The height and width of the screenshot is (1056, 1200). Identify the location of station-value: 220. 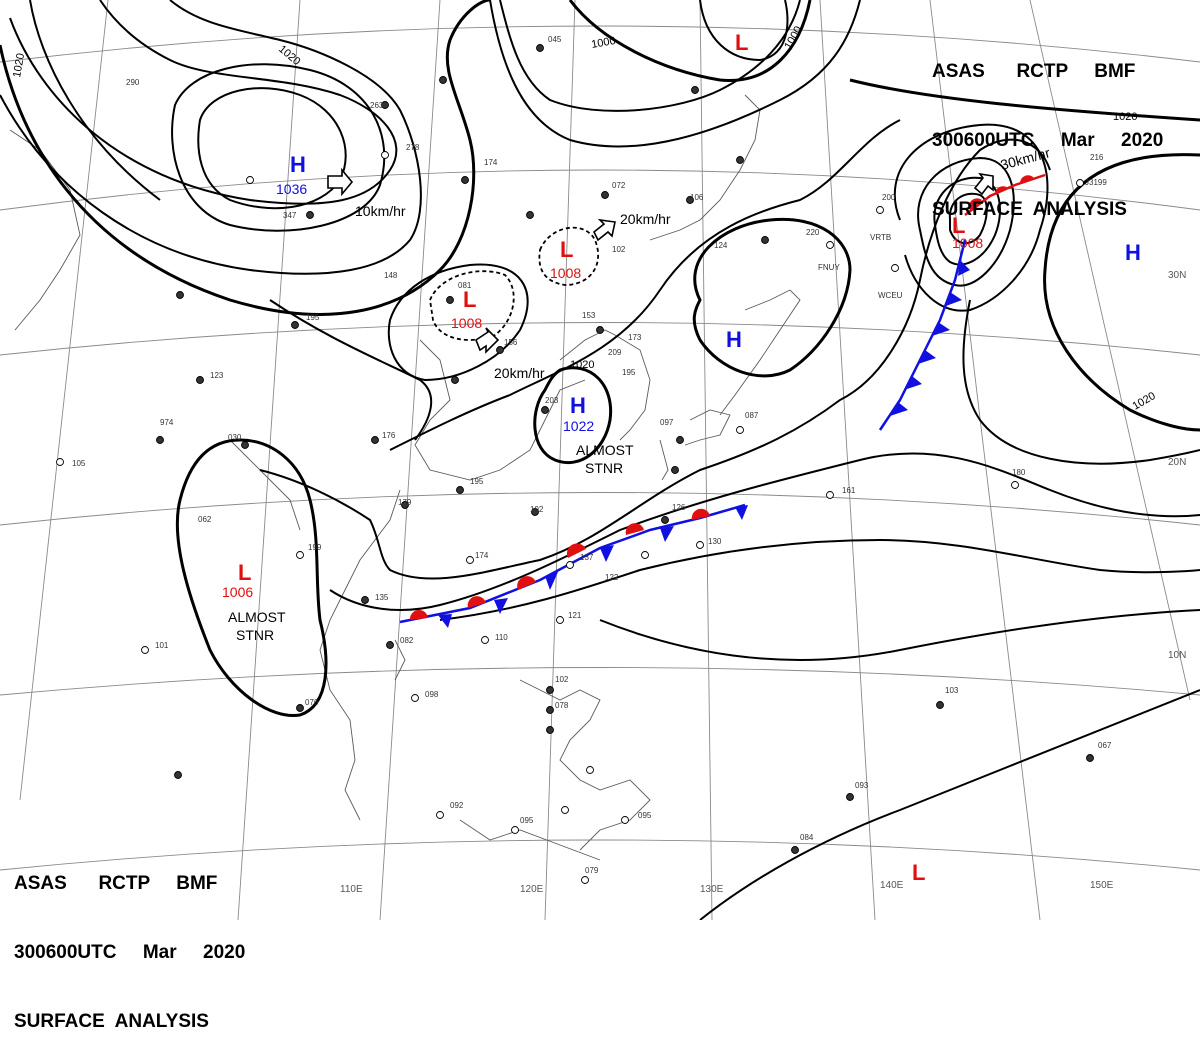
(813, 232).